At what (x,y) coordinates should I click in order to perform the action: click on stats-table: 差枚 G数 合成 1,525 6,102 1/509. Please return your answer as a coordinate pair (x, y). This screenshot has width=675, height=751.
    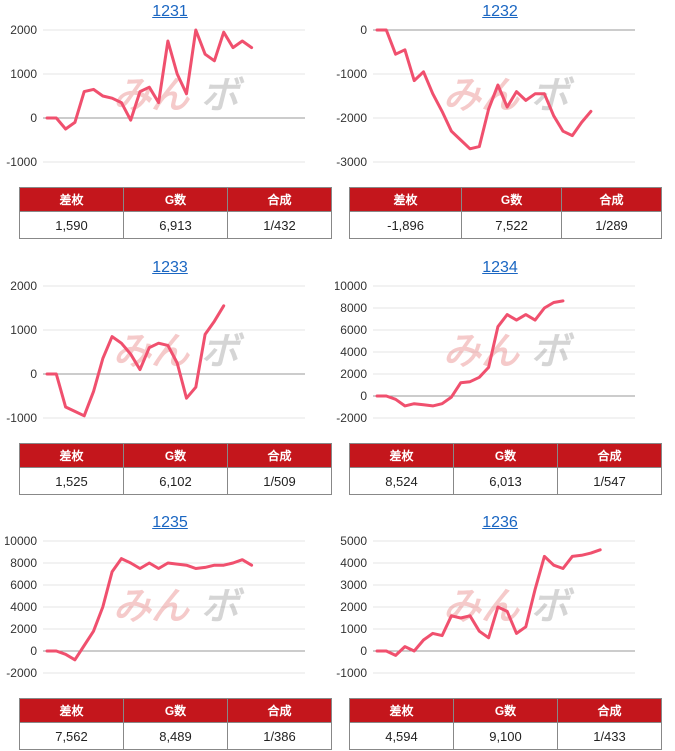
    Looking at the image, I should click on (175, 469).